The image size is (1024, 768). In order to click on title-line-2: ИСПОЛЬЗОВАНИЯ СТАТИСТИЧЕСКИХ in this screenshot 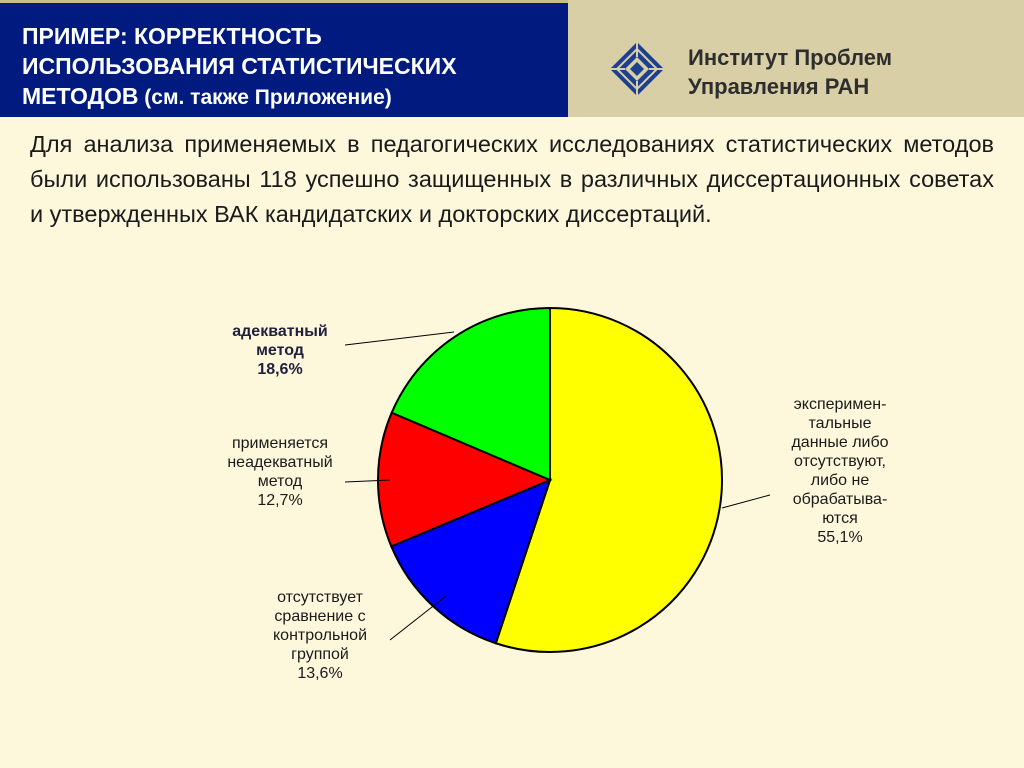, I will do `click(239, 66)`.